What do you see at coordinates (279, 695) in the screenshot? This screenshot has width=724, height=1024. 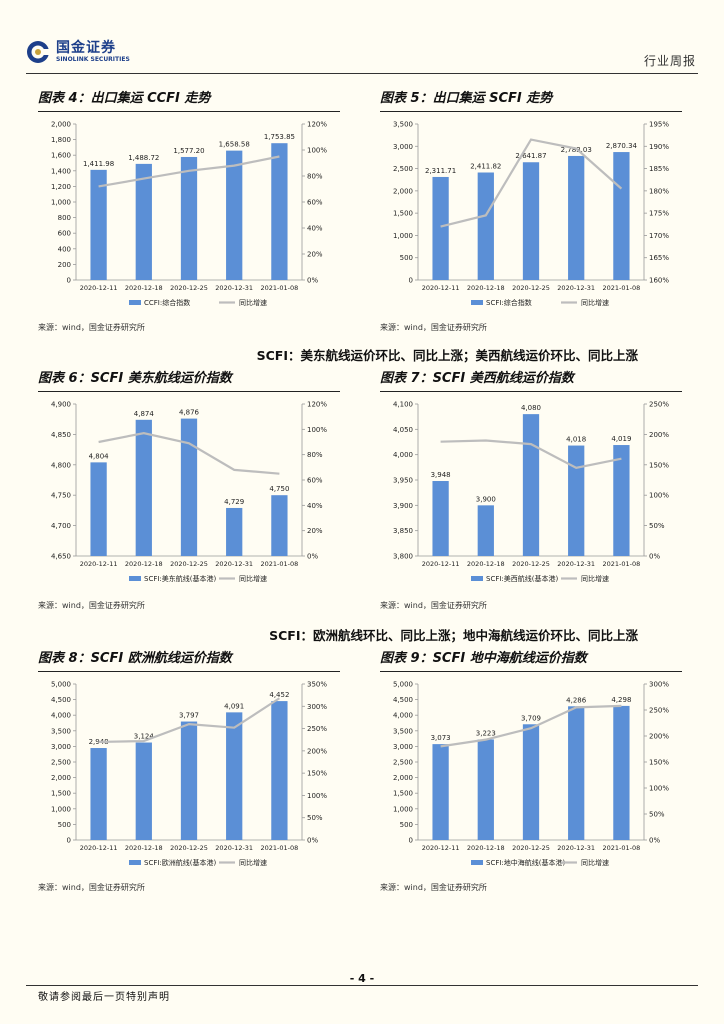 I see `bar-value-label: 4,452` at bounding box center [279, 695].